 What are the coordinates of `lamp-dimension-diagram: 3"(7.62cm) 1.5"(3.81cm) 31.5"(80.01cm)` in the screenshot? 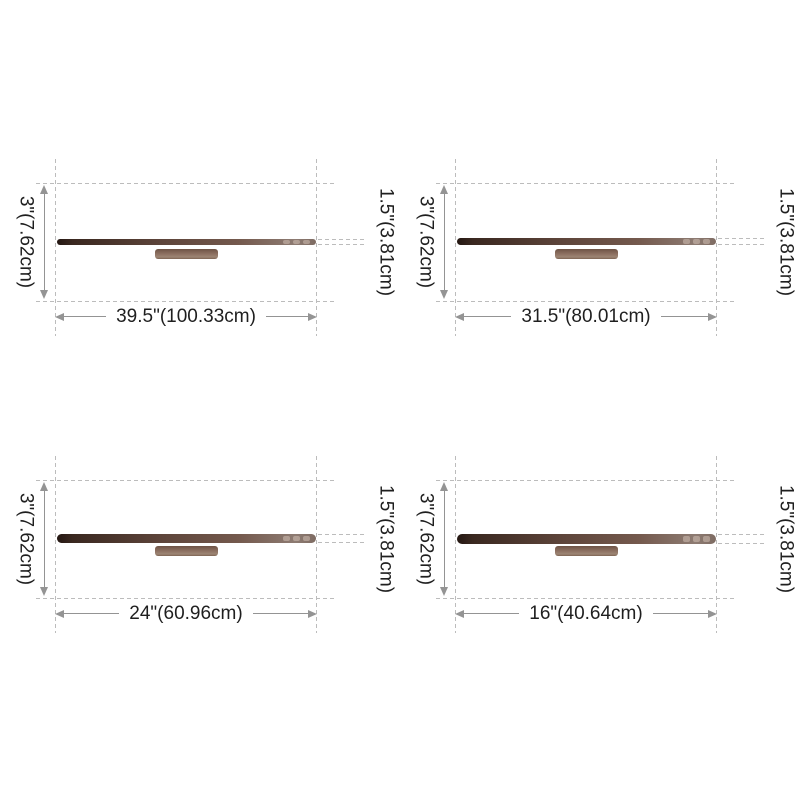 It's located at (600, 250).